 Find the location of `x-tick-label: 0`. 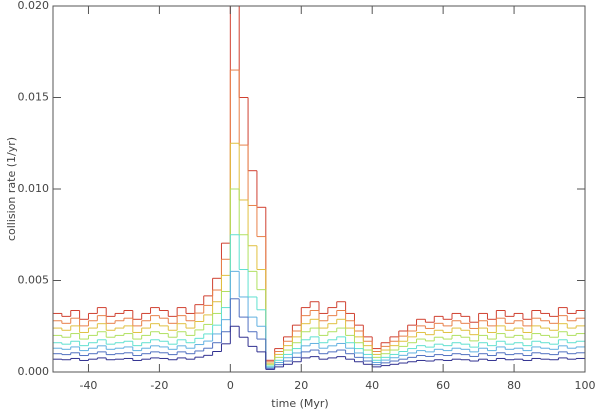

x-tick-label: 0 is located at coordinates (230, 385).